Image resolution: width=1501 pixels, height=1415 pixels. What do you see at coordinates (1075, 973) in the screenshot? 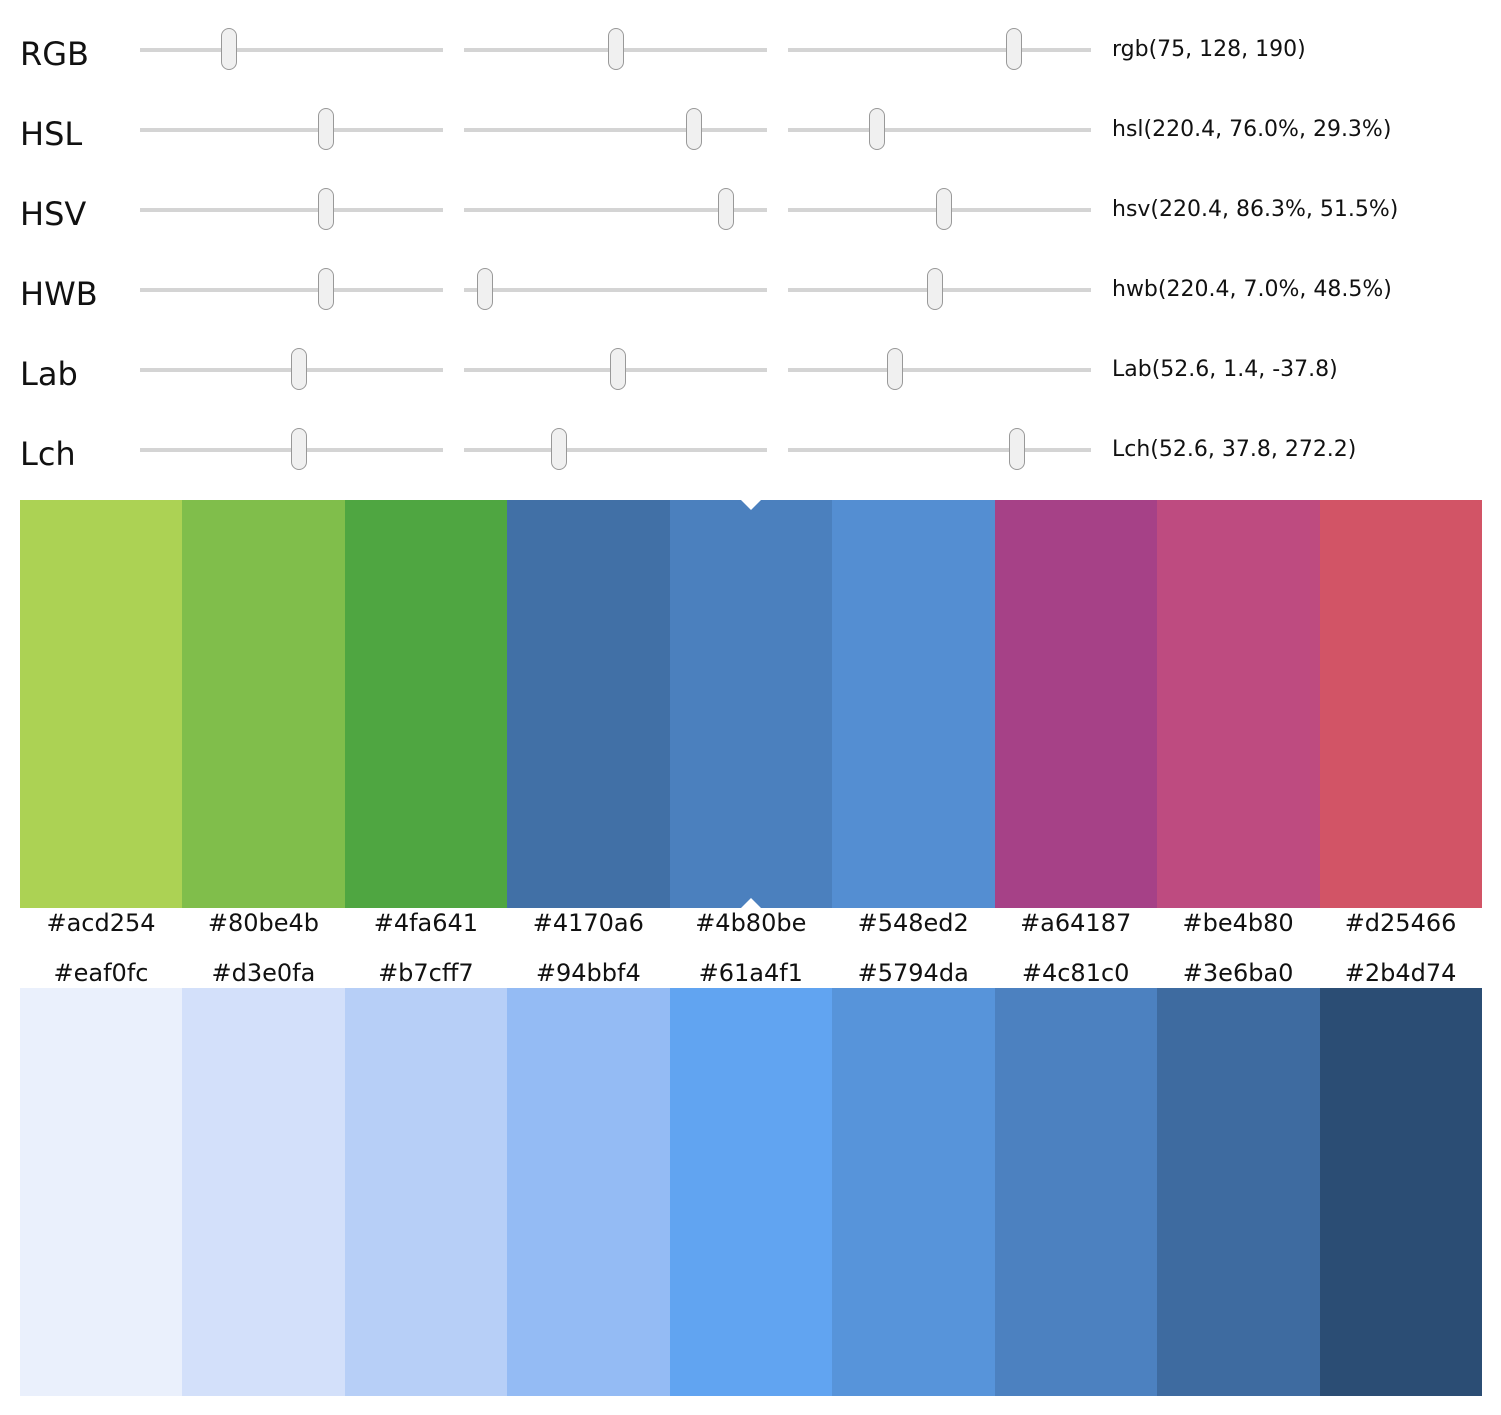
I see `hex-label: #4c81c0` at bounding box center [1075, 973].